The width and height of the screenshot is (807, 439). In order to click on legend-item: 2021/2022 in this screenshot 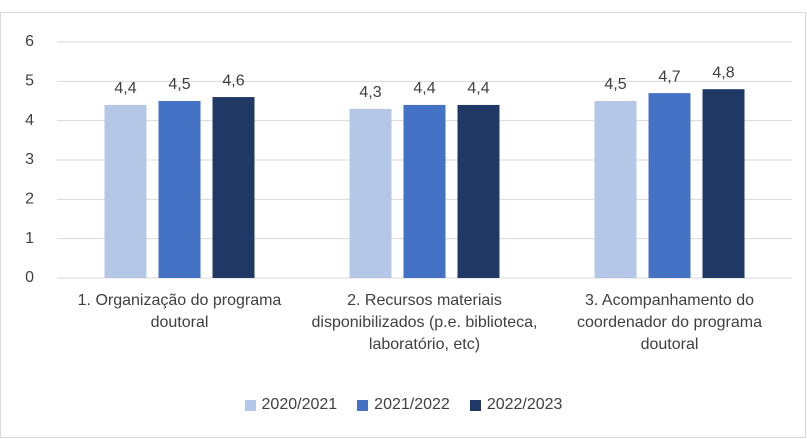, I will do `click(403, 405)`.